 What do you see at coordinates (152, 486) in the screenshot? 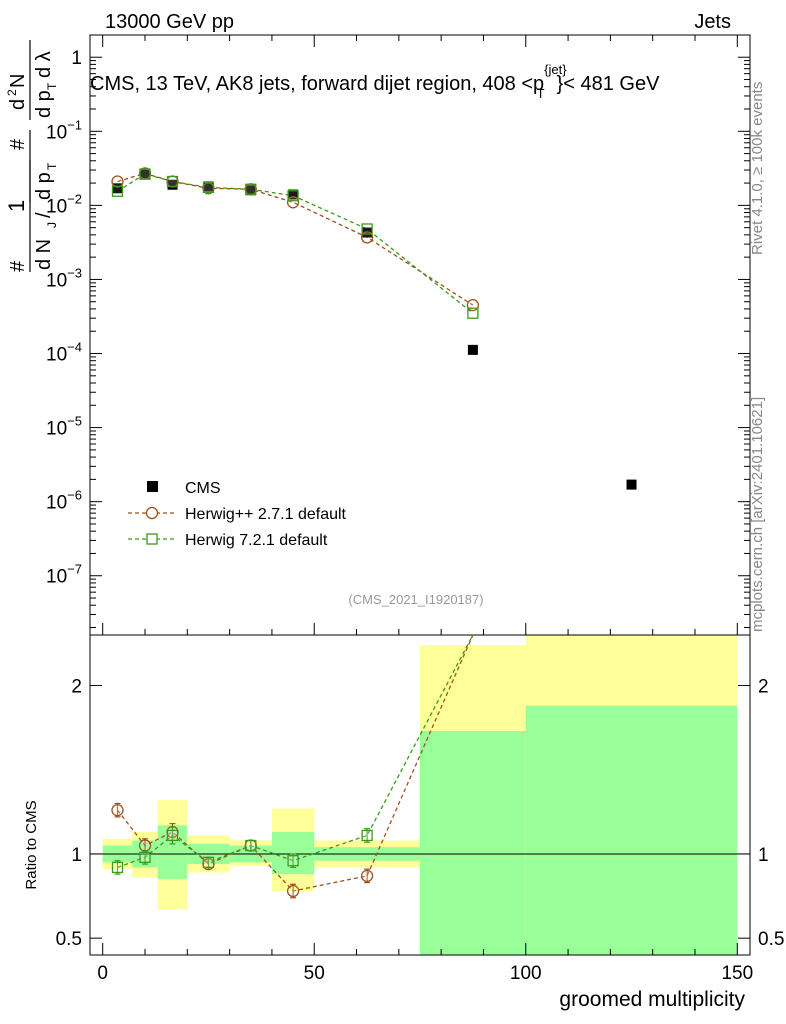
I see `legend-marker-cms` at bounding box center [152, 486].